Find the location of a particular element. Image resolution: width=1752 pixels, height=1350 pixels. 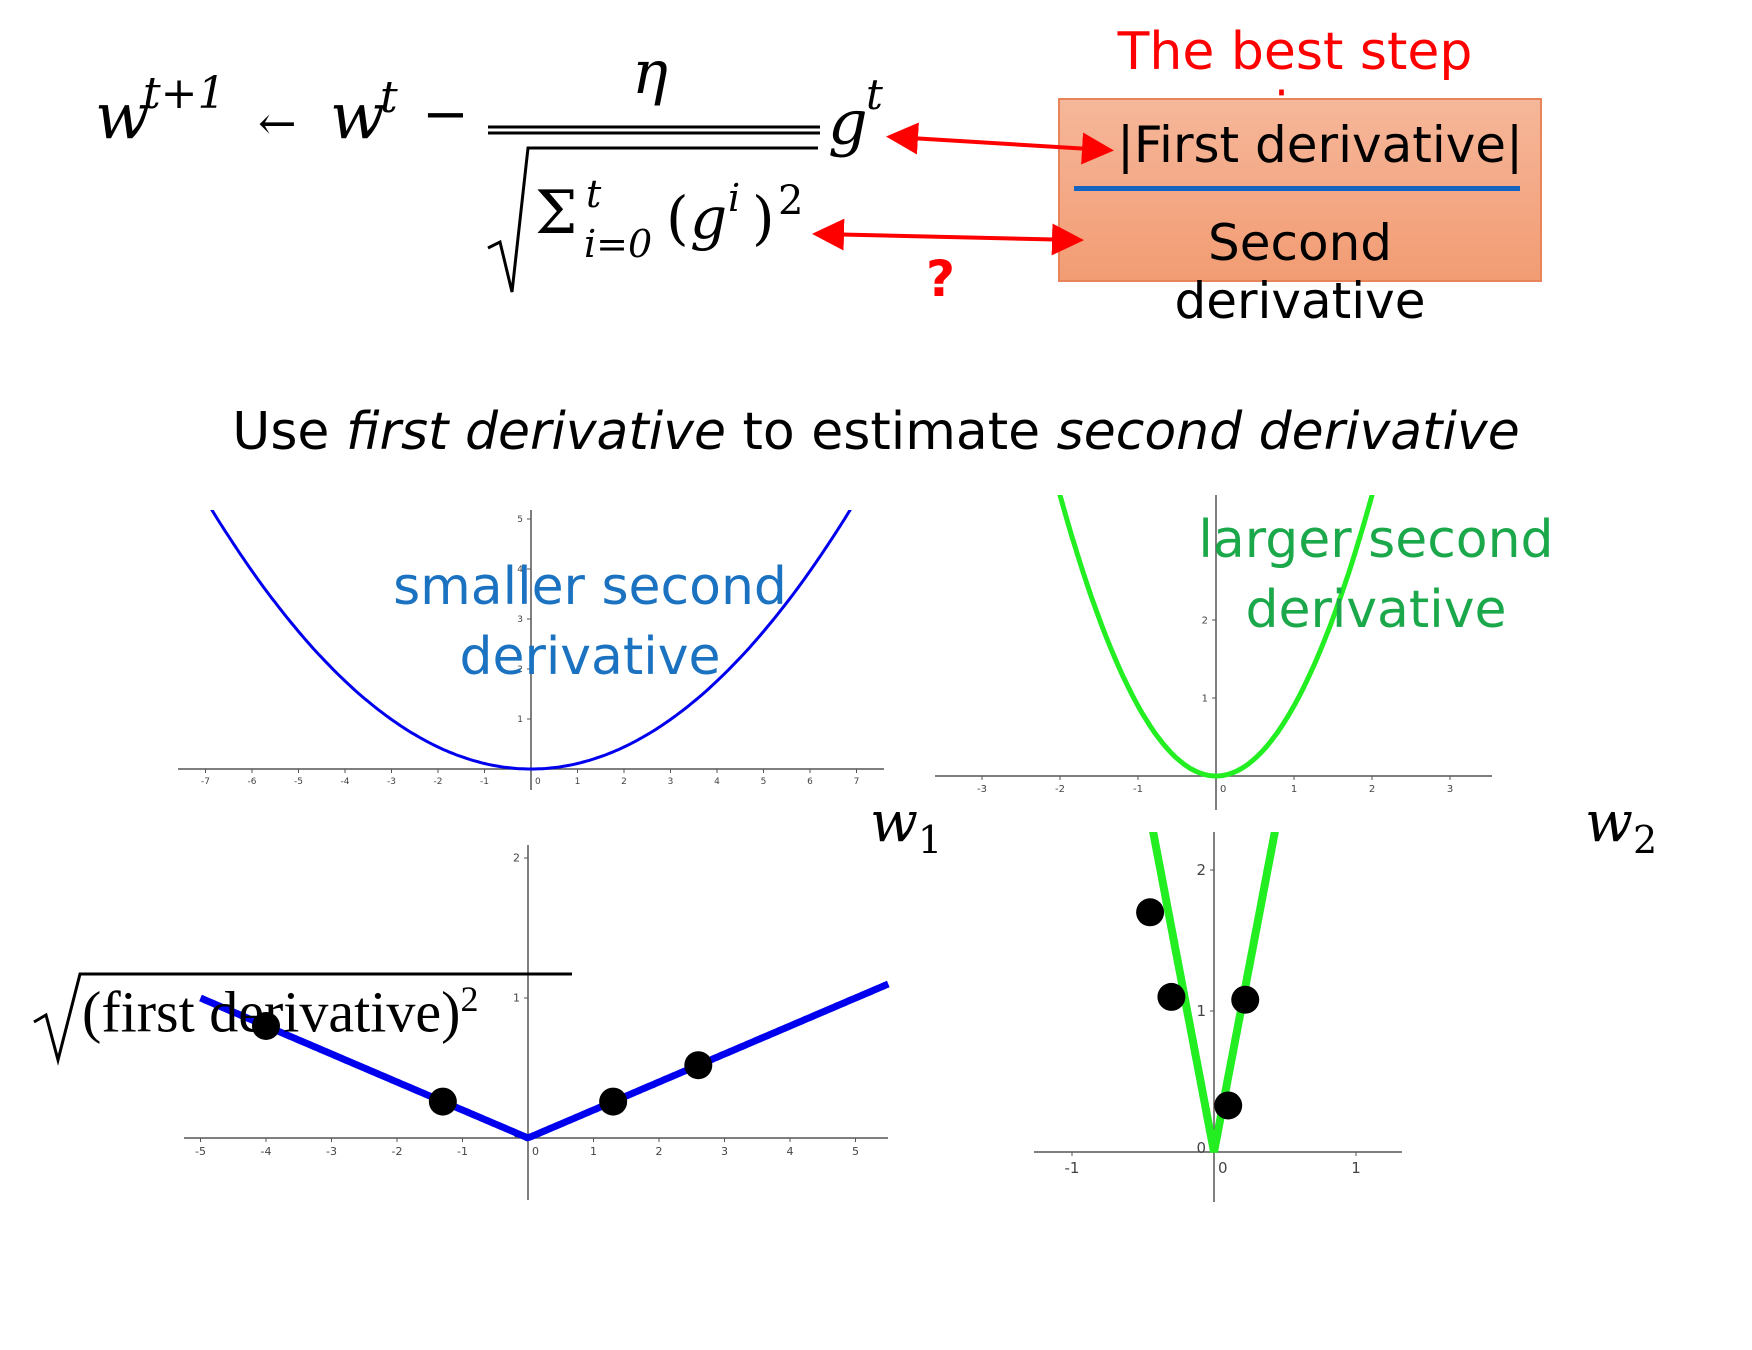

w-symbol: w is located at coordinates (122, 117).